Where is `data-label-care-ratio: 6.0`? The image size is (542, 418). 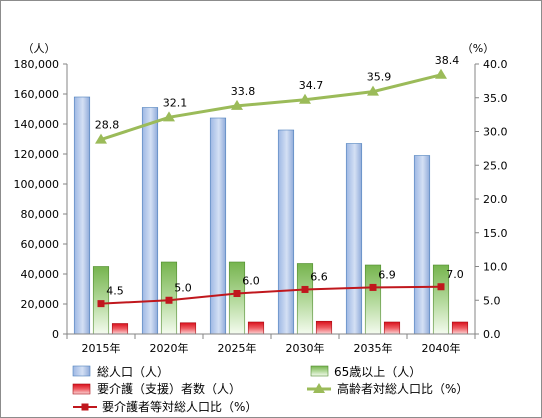
data-label-care-ratio: 6.0 is located at coordinates (251, 281).